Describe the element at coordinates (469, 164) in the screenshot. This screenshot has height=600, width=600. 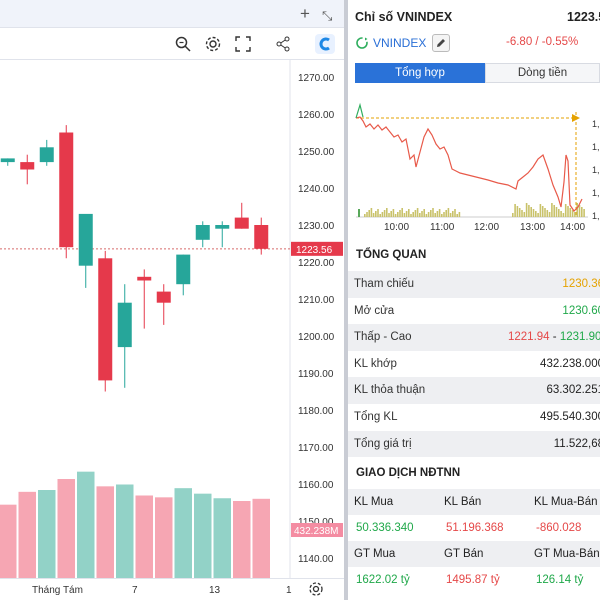
I see `intraday-price-line` at that location.